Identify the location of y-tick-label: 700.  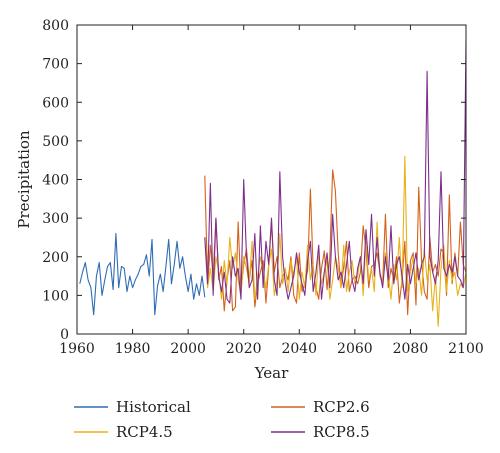
(55, 65).